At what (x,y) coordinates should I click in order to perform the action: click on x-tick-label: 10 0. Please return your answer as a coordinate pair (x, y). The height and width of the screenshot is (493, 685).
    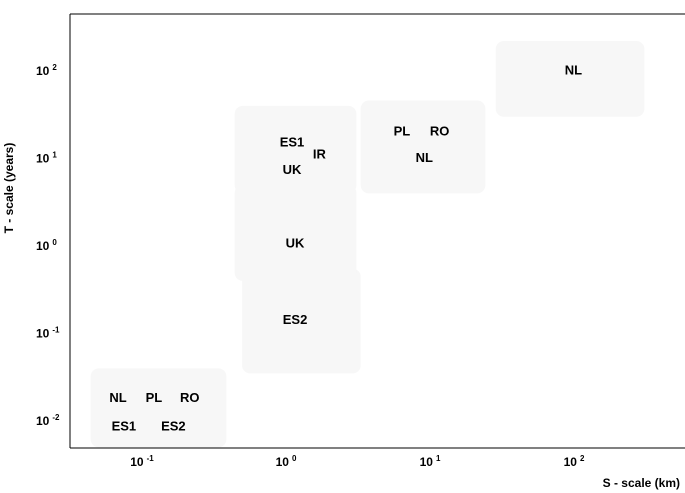
    Looking at the image, I should click on (286, 461).